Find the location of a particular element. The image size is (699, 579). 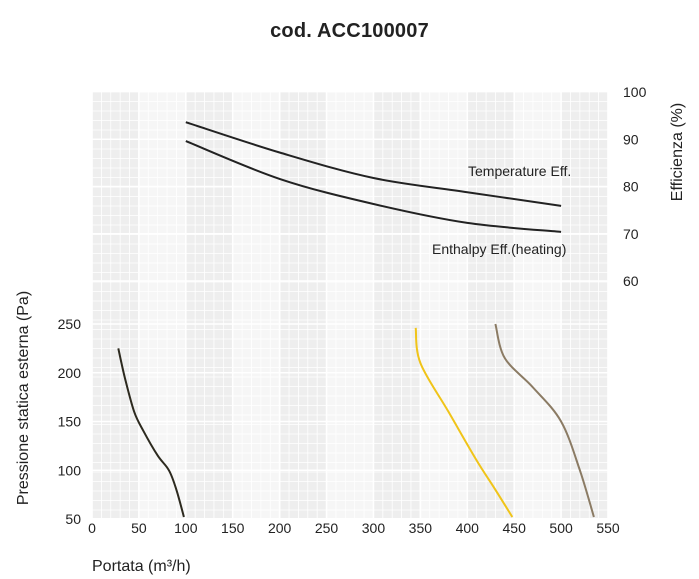

series-label-temperature: Temperature Eff. is located at coordinates (519, 171).